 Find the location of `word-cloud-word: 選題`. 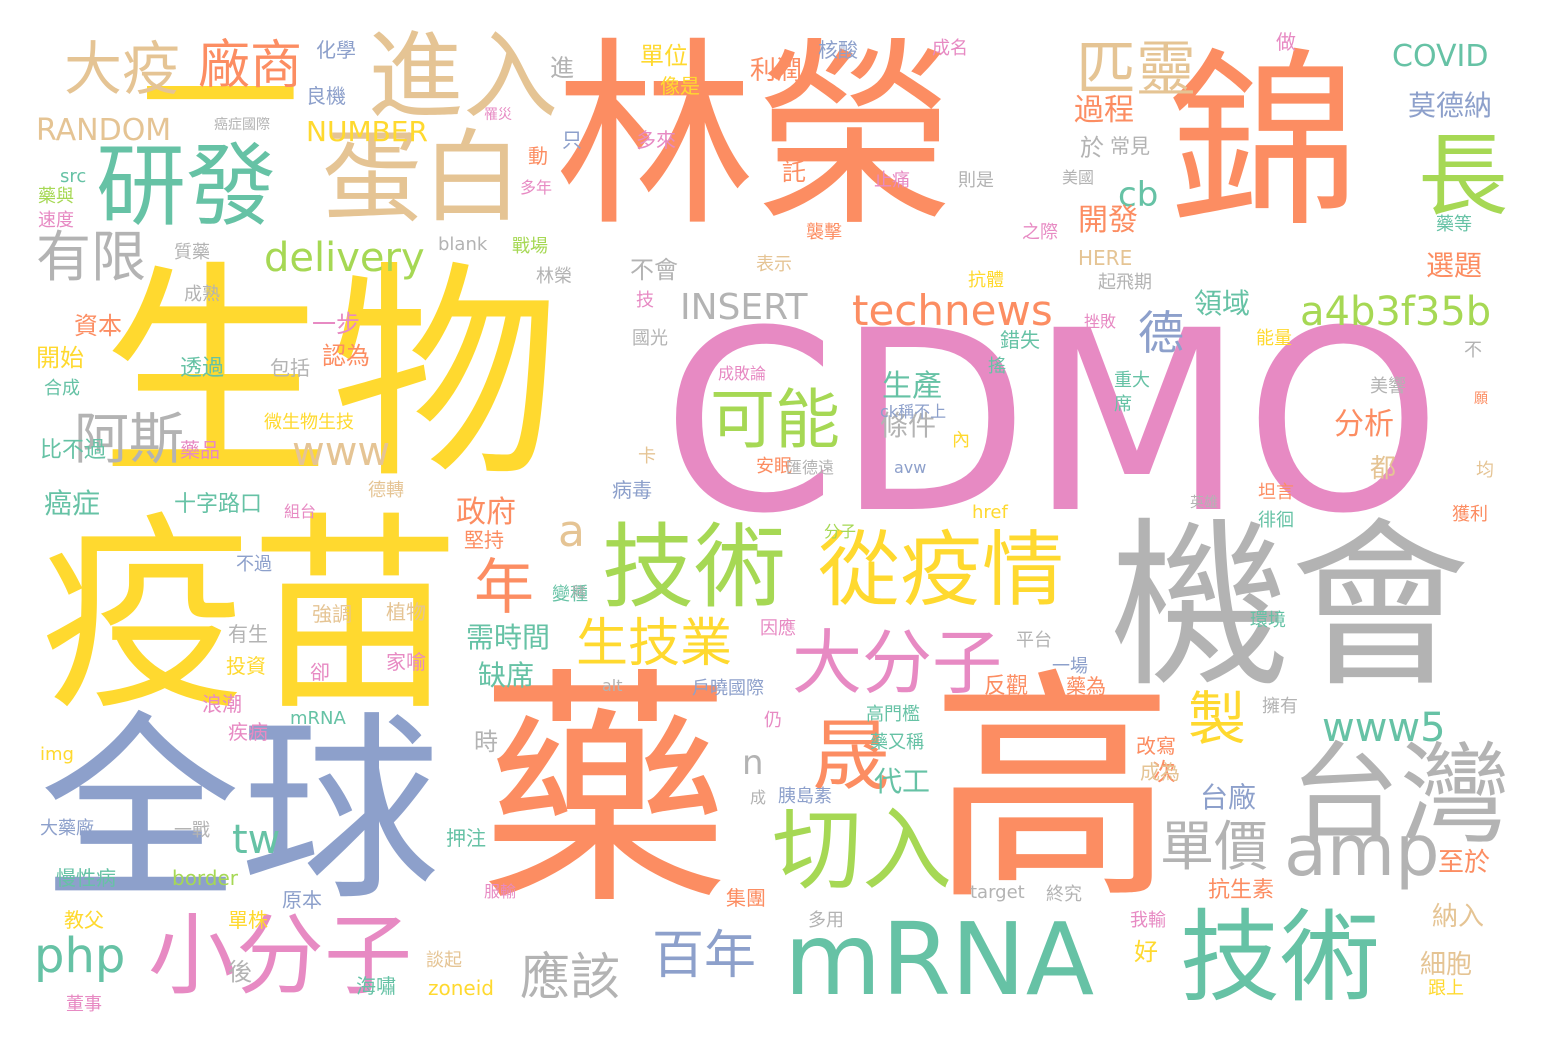

word-cloud-word: 選題 is located at coordinates (1454, 265).